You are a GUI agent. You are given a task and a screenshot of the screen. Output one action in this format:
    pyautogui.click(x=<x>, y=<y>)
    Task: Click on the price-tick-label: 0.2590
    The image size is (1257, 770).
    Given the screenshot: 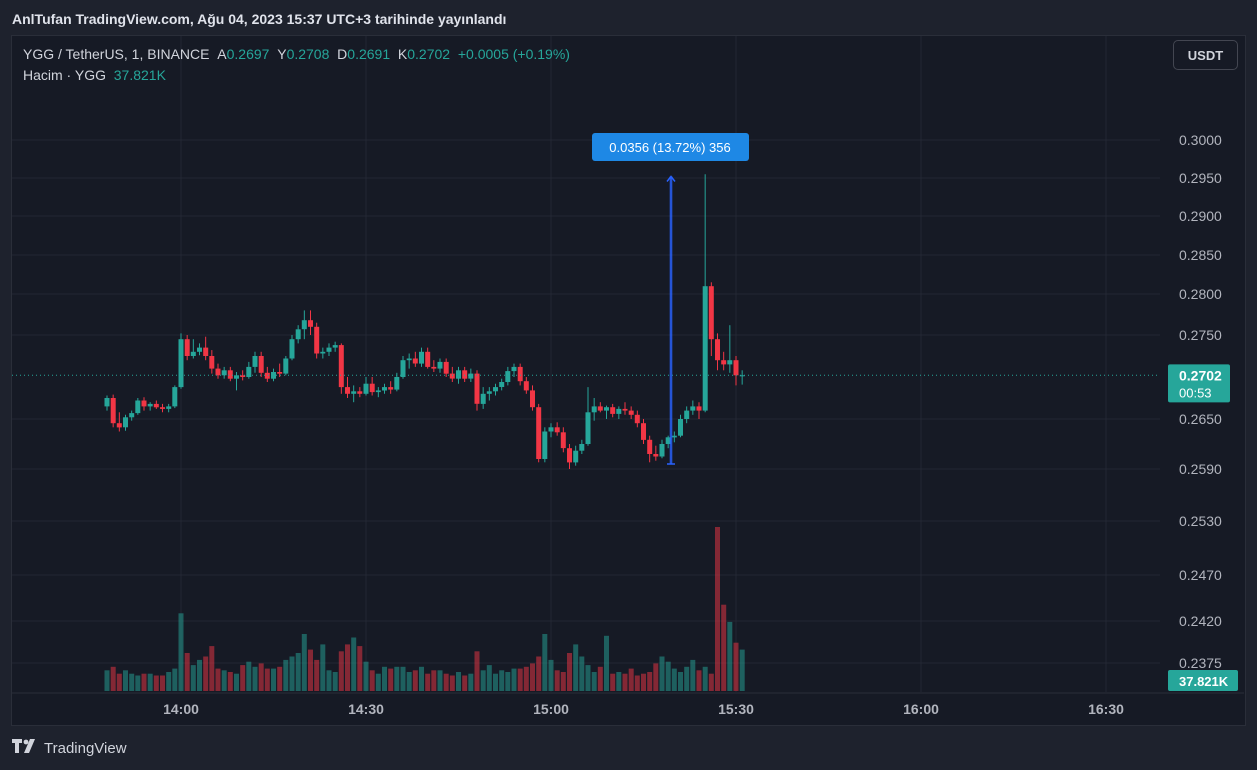 What is the action you would take?
    pyautogui.click(x=1200, y=469)
    